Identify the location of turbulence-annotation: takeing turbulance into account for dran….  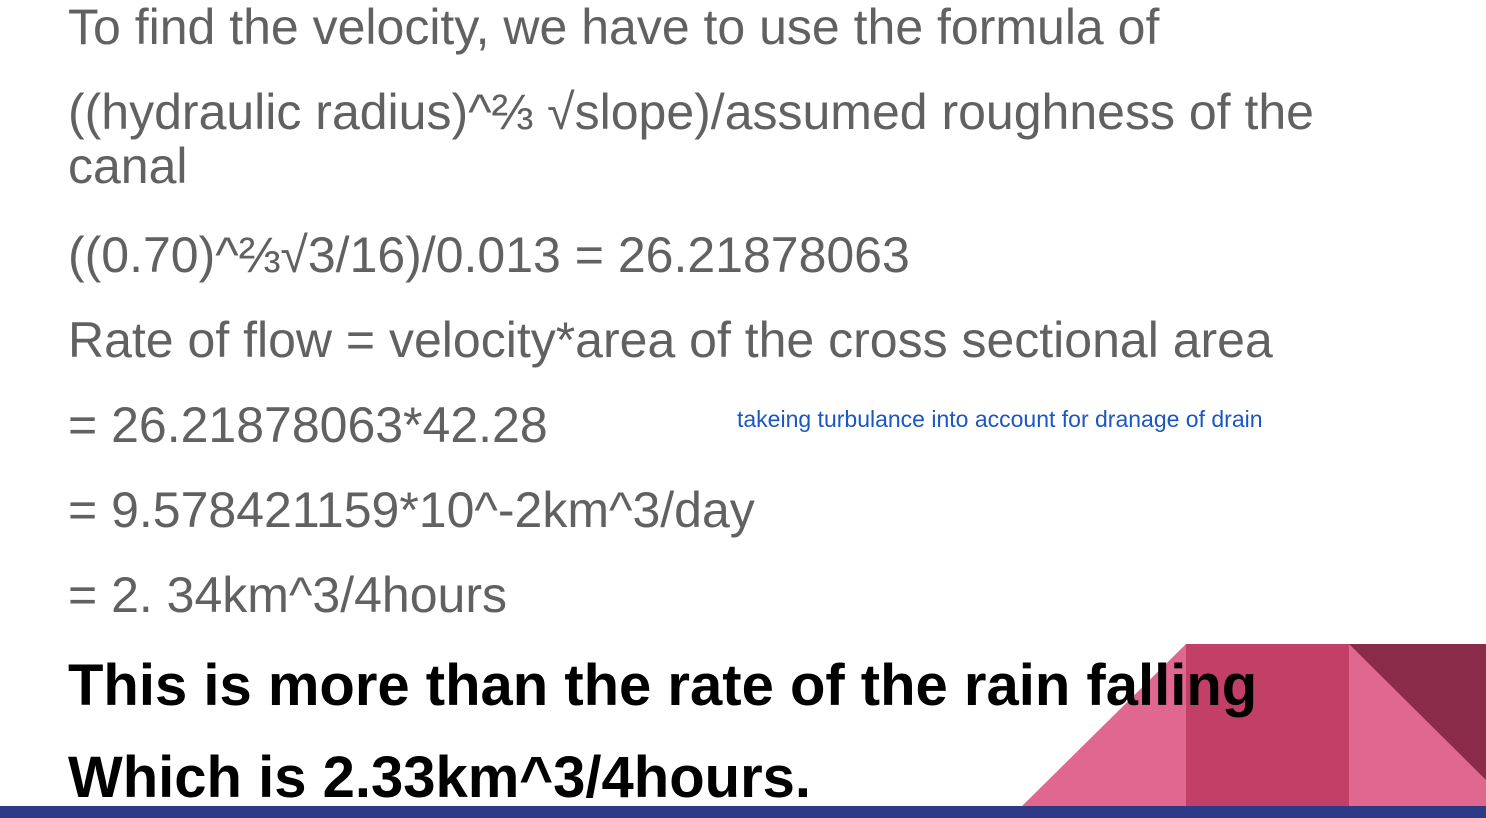
(1000, 419).